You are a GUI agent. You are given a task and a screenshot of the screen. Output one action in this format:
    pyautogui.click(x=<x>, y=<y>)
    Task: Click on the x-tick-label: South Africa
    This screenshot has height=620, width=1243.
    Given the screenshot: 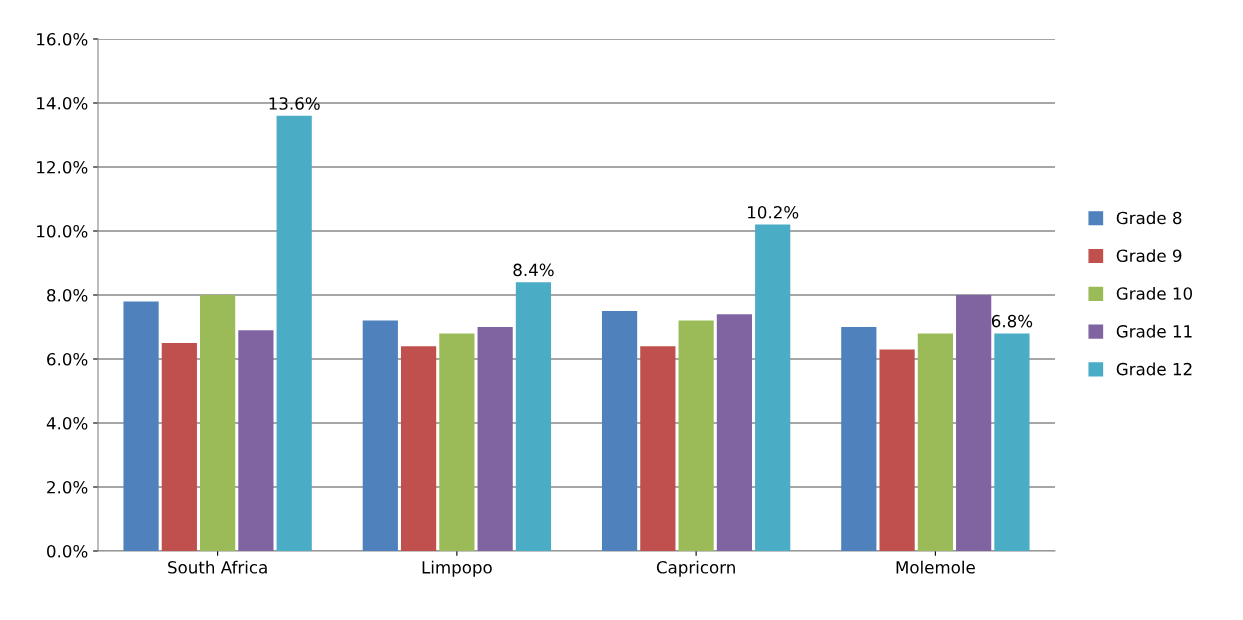 What is the action you would take?
    pyautogui.click(x=217, y=567)
    